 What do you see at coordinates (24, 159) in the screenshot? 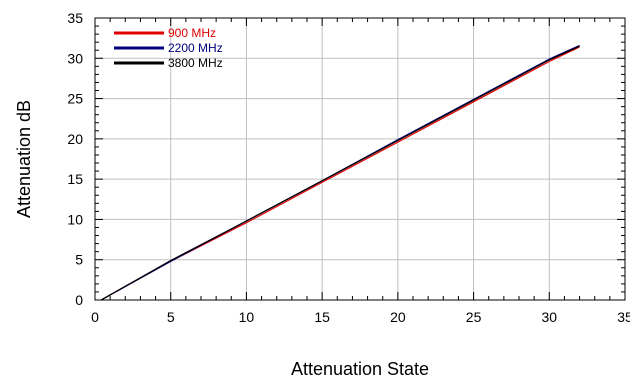
I see `y-axis-title: Attenuation dB` at bounding box center [24, 159].